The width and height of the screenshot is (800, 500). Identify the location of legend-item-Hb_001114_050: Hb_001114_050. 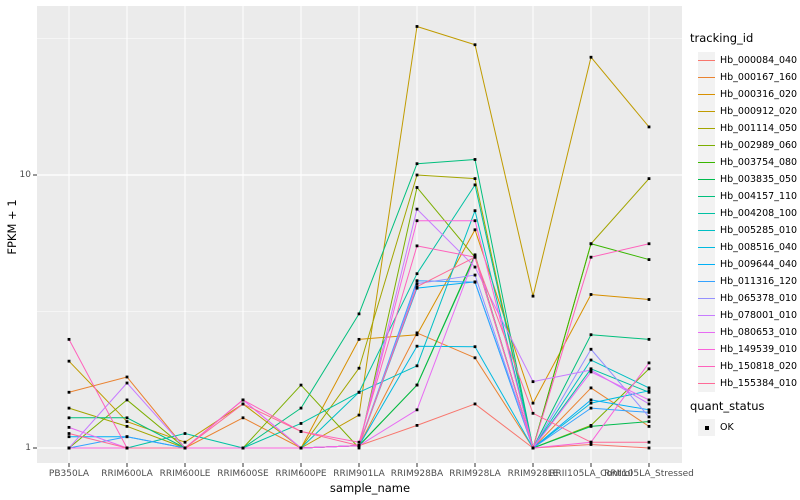
(747, 128).